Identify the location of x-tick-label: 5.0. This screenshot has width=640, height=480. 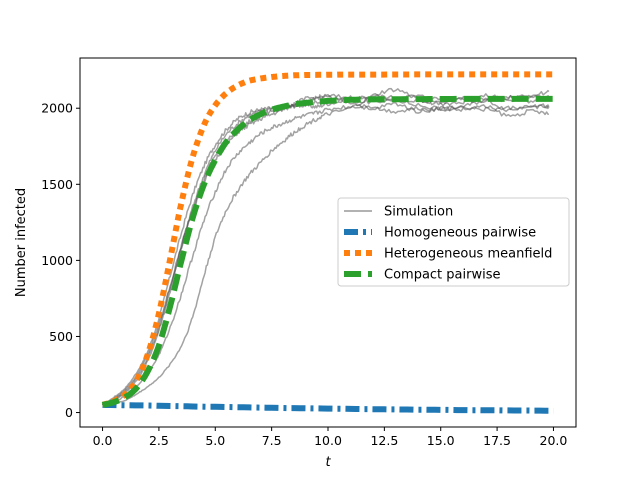
(215, 440).